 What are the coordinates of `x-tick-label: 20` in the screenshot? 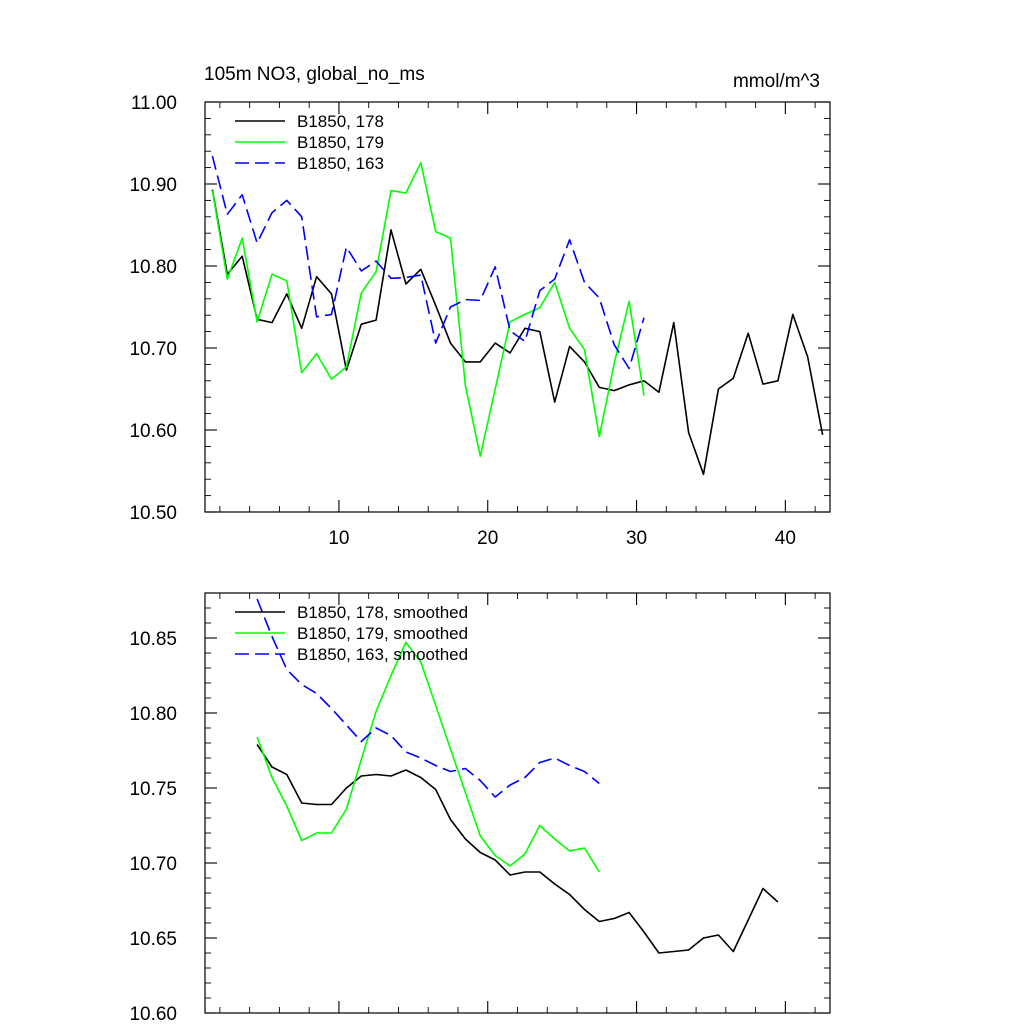 It's located at (487, 538).